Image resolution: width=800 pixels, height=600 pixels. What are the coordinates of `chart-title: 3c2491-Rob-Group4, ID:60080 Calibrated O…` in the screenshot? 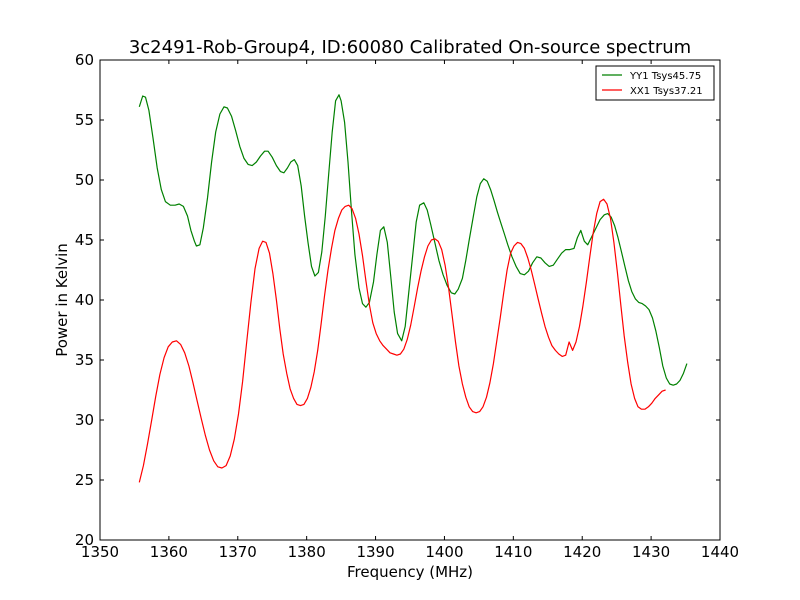 It's located at (410, 47).